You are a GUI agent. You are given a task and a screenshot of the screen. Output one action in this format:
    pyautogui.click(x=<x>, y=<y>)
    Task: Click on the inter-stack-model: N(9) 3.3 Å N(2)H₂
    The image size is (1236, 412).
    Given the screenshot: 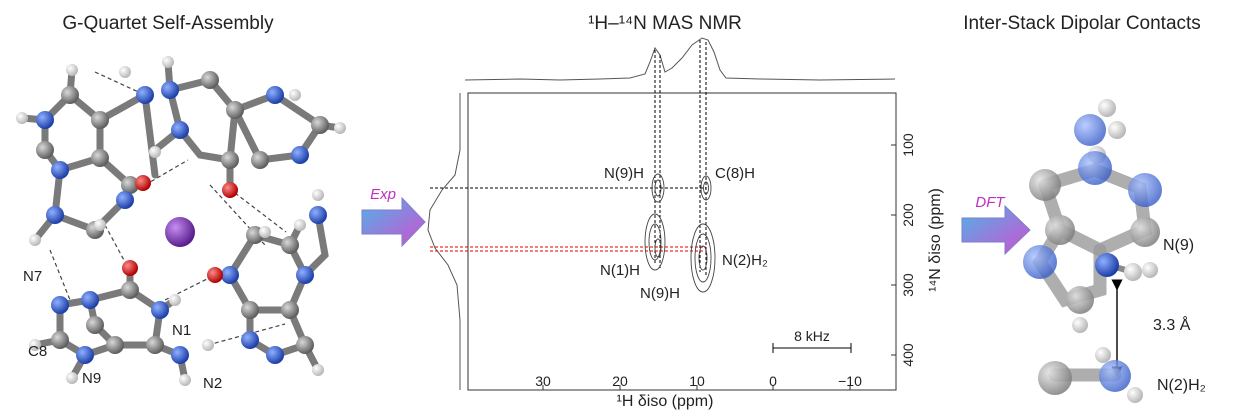 What is the action you would take?
    pyautogui.click(x=1114, y=251)
    